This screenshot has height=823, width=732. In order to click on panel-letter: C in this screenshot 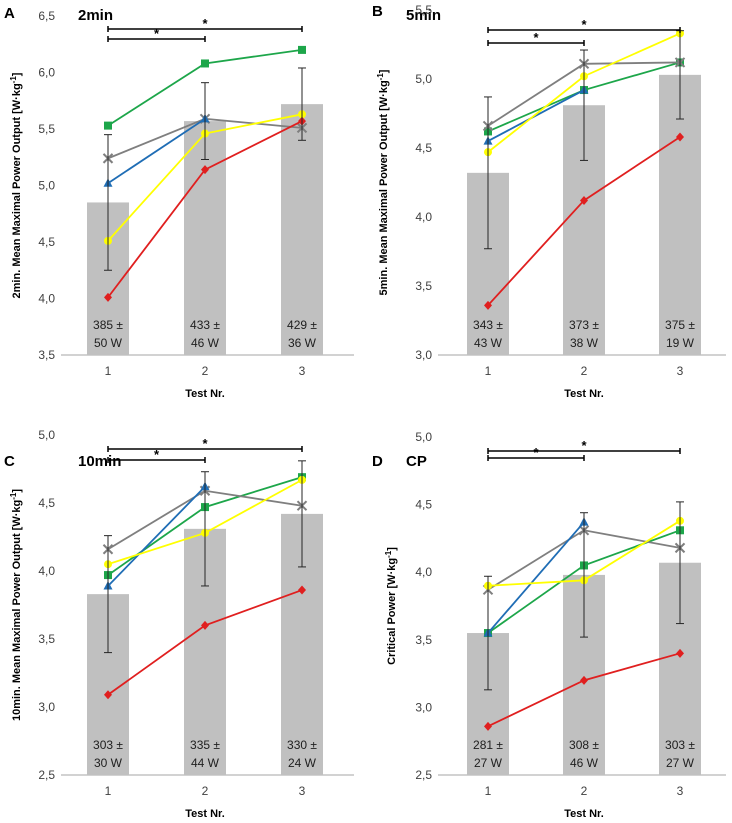, I will do `click(9, 461)`.